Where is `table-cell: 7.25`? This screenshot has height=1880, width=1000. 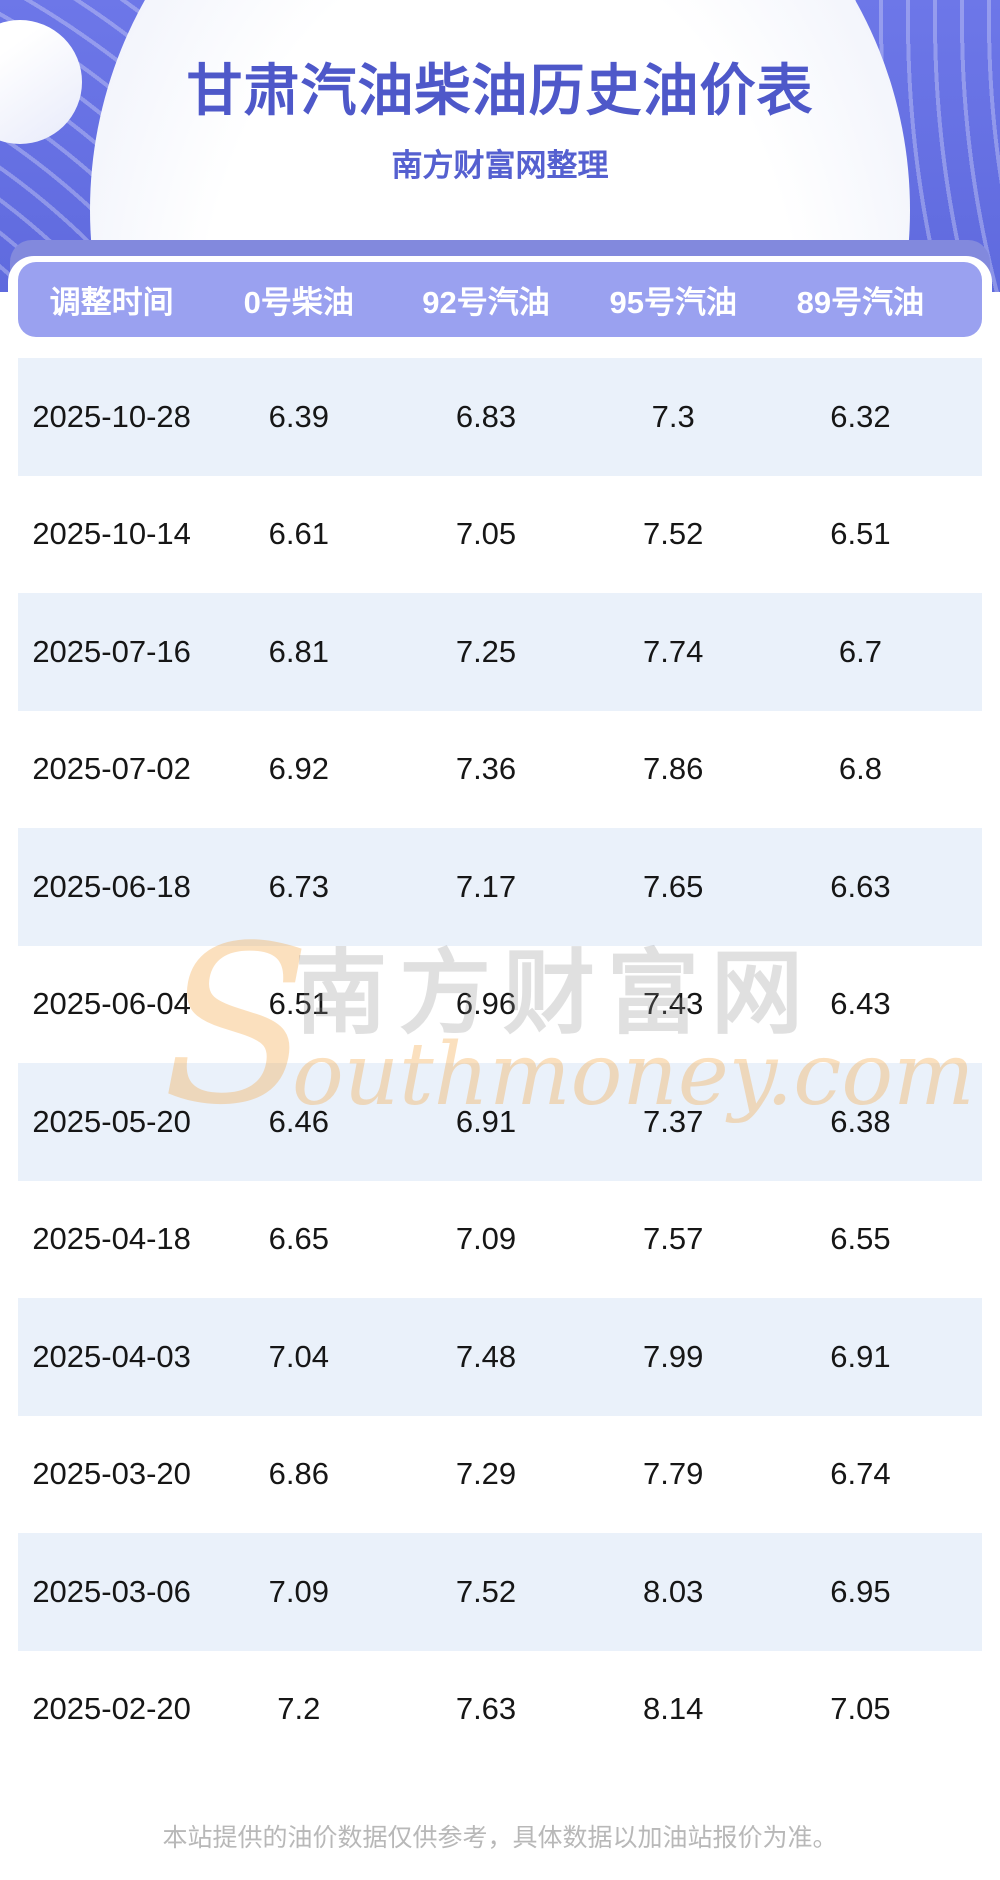 table-cell: 7.25 is located at coordinates (486, 651).